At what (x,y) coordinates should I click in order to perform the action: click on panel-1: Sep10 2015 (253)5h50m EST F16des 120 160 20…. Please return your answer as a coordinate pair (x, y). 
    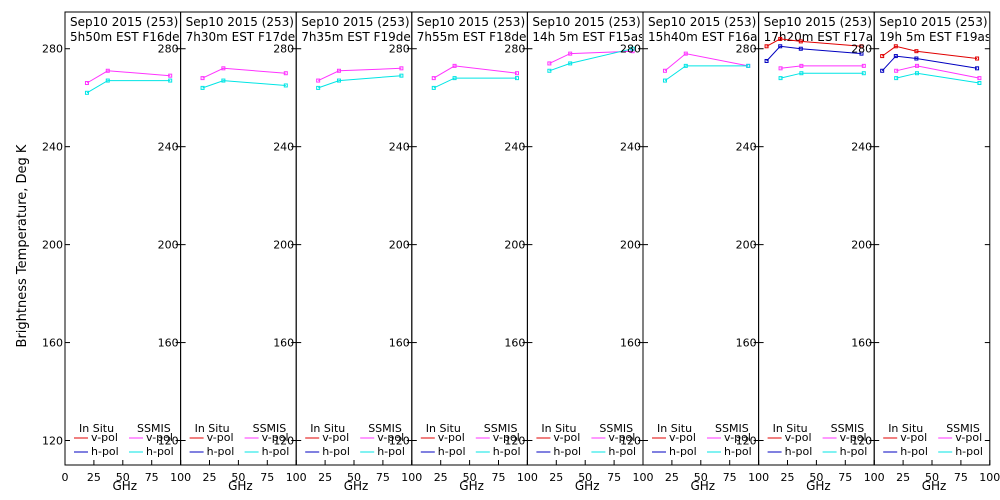
    Looking at the image, I should click on (116, 252).